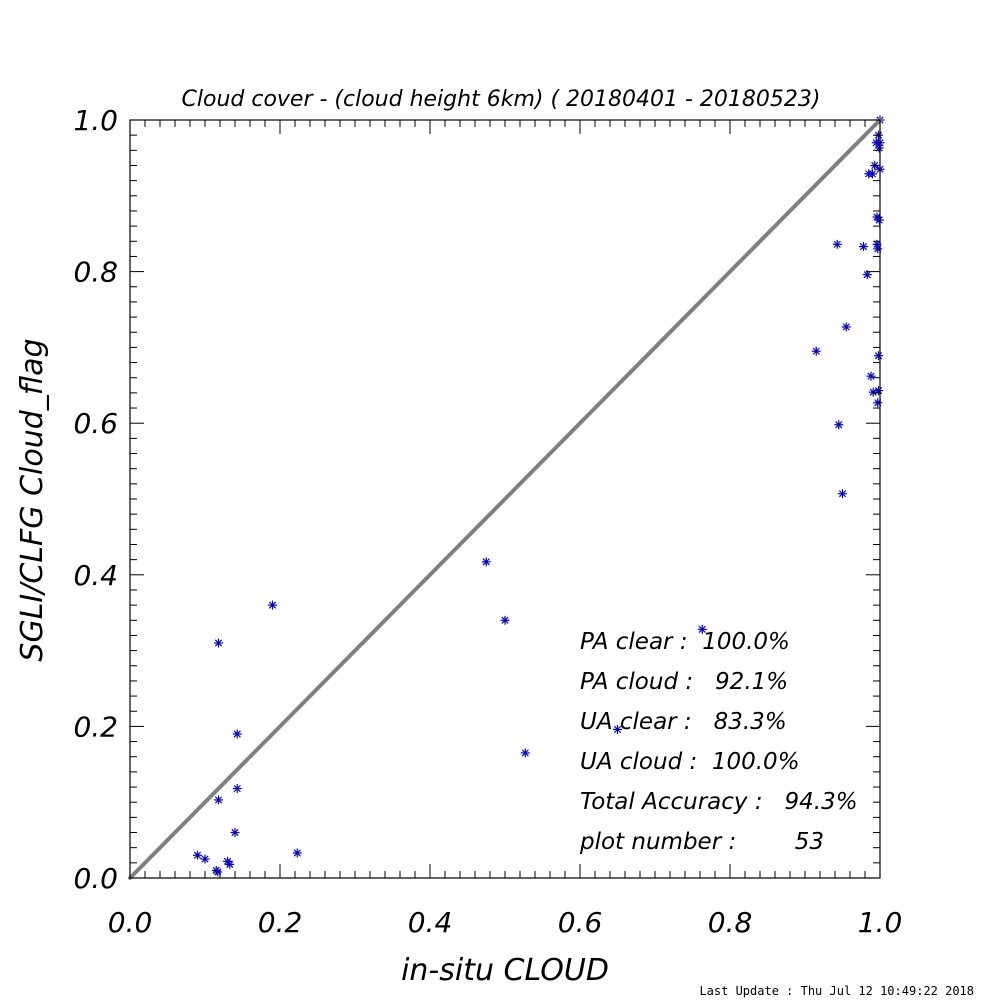 This screenshot has width=1000, height=1000. Describe the element at coordinates (719, 802) in the screenshot. I see `stat-line: Total Accuracy : 94.3%` at that location.